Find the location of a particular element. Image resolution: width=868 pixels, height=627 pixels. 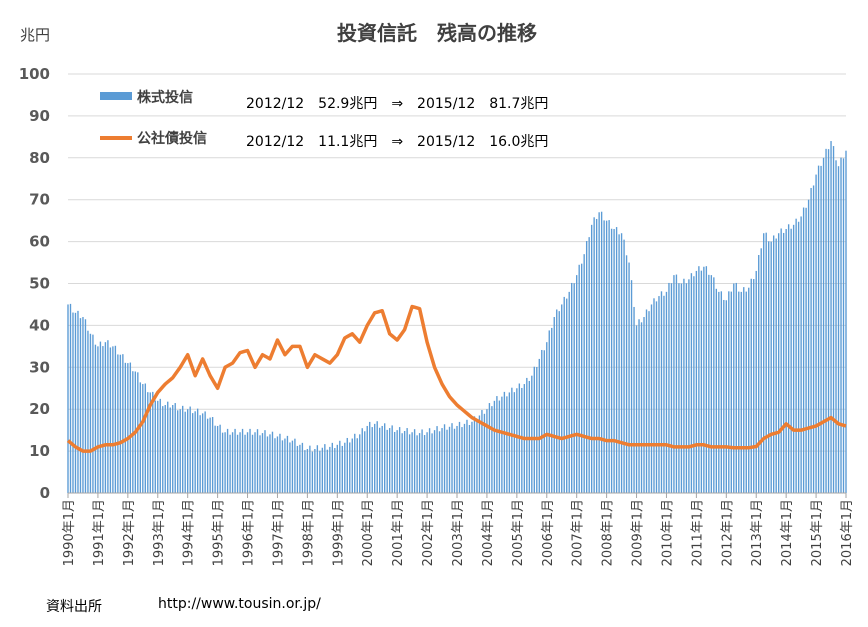

y-tick-label: 70 is located at coordinates (39, 200).